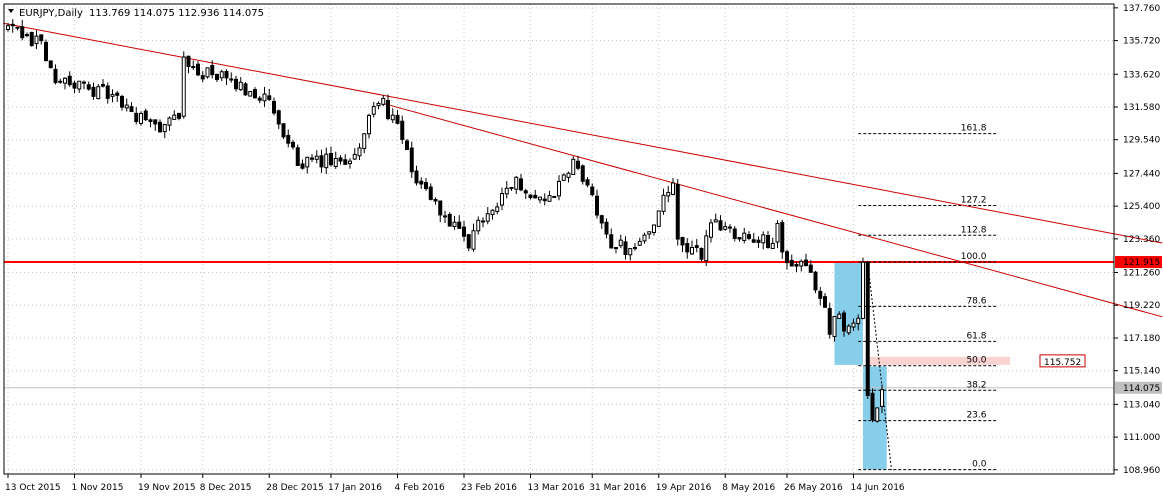  Describe the element at coordinates (1100, 325) in the screenshot. I see `price-markers: 121.915 114.075 115.752` at that location.